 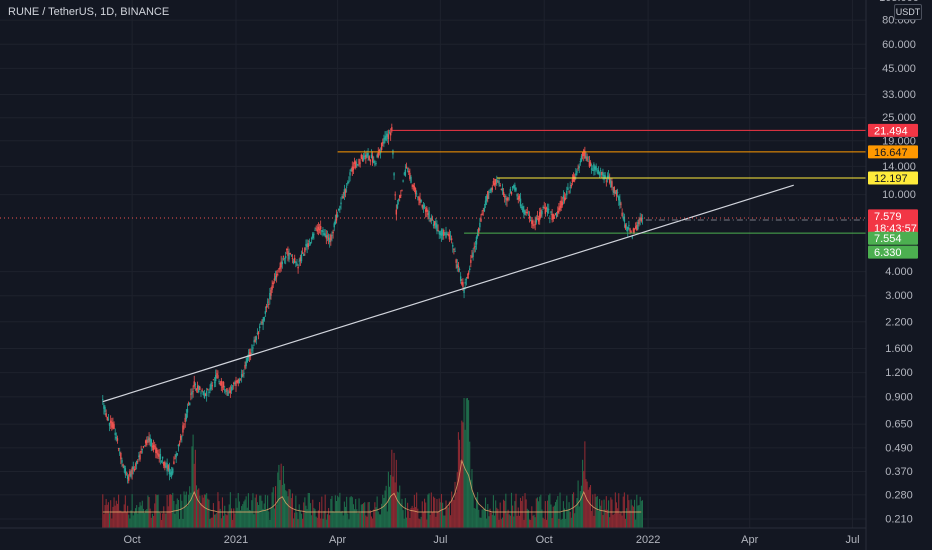 I want to click on time-tick-label: 2022, so click(x=648, y=540).